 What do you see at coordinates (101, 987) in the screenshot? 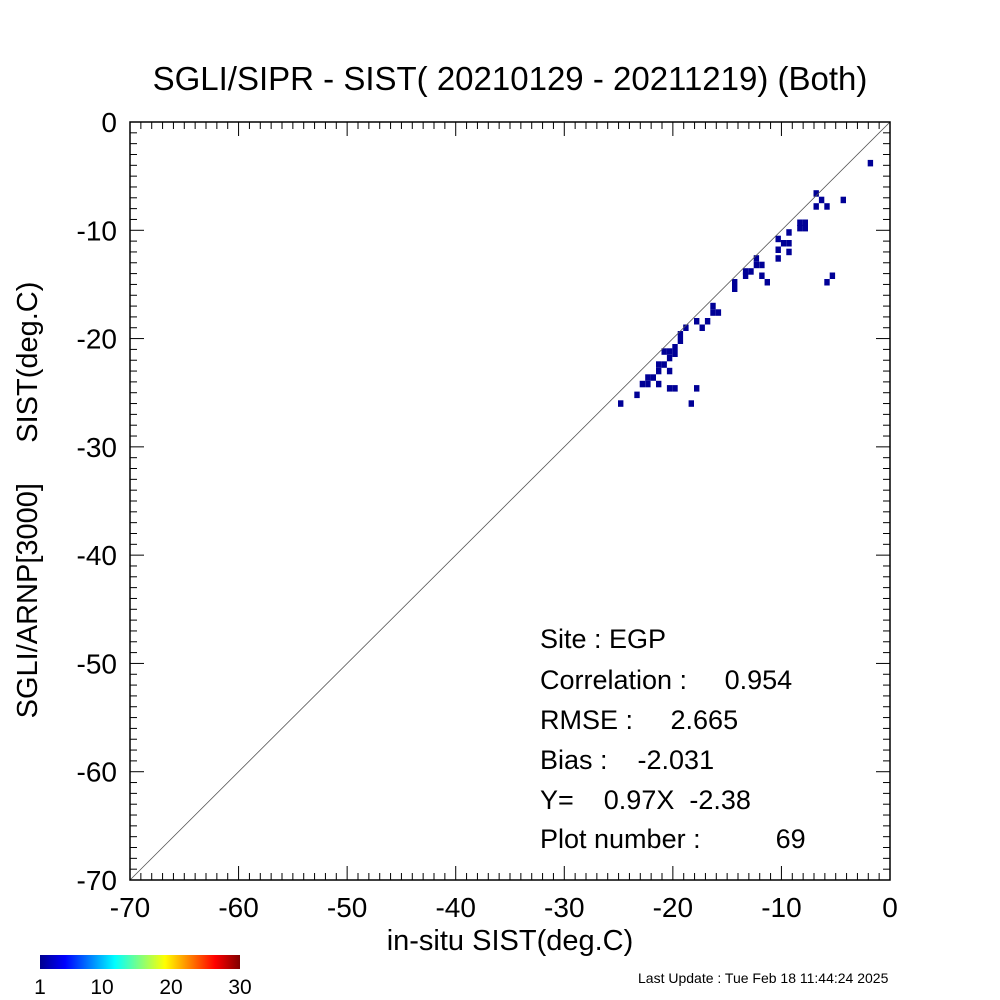
I see `colorbar-tick-label: 10` at bounding box center [101, 987].